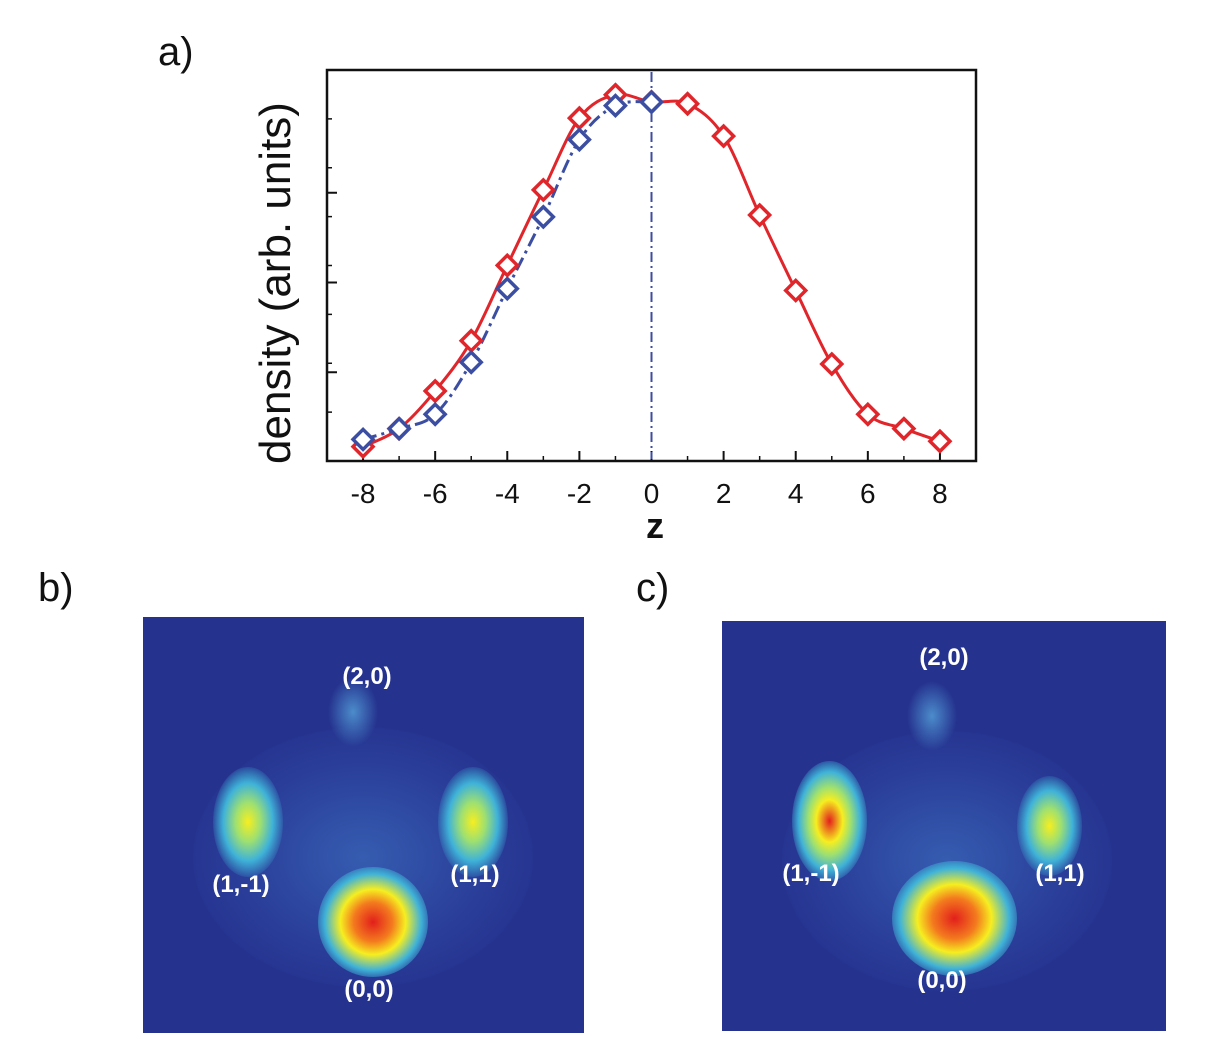 The width and height of the screenshot is (1209, 1058). Describe the element at coordinates (176, 52) in the screenshot. I see `panel-a-label: a)` at that location.